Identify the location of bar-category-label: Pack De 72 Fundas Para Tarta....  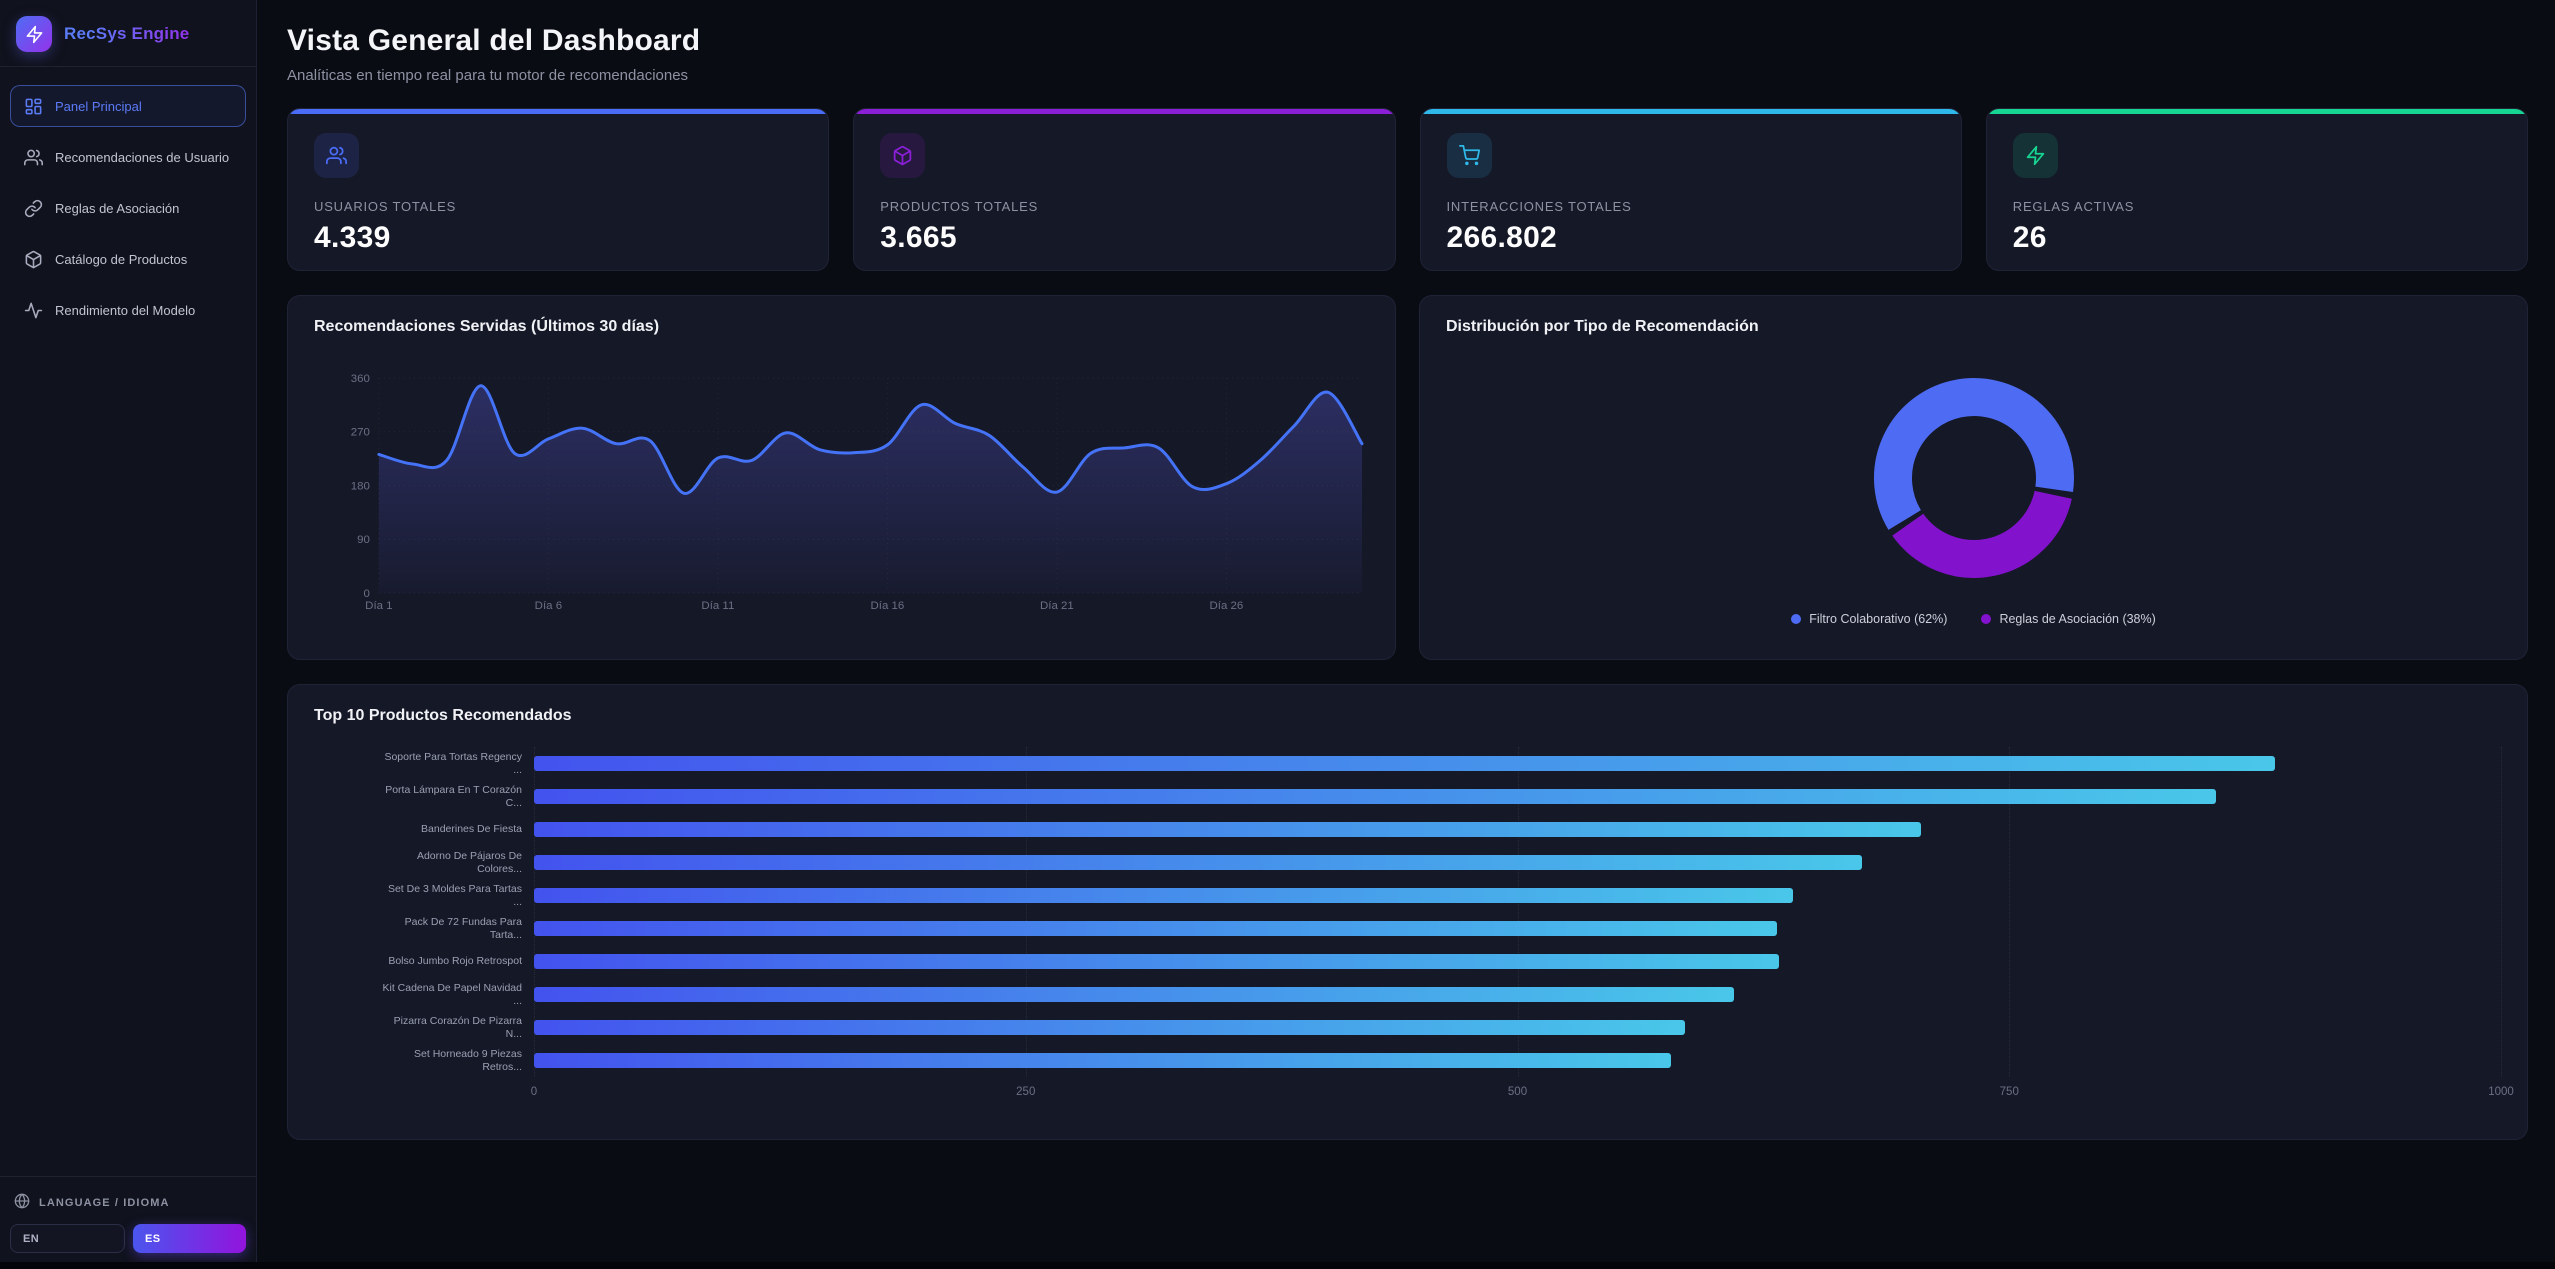
(418, 928).